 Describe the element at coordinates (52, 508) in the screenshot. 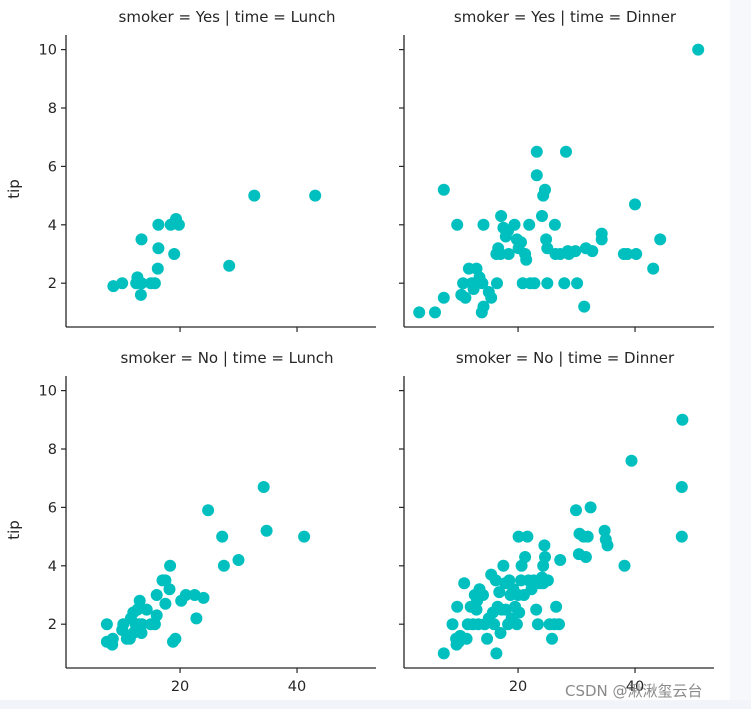

I see `y-tick-label: 6` at that location.